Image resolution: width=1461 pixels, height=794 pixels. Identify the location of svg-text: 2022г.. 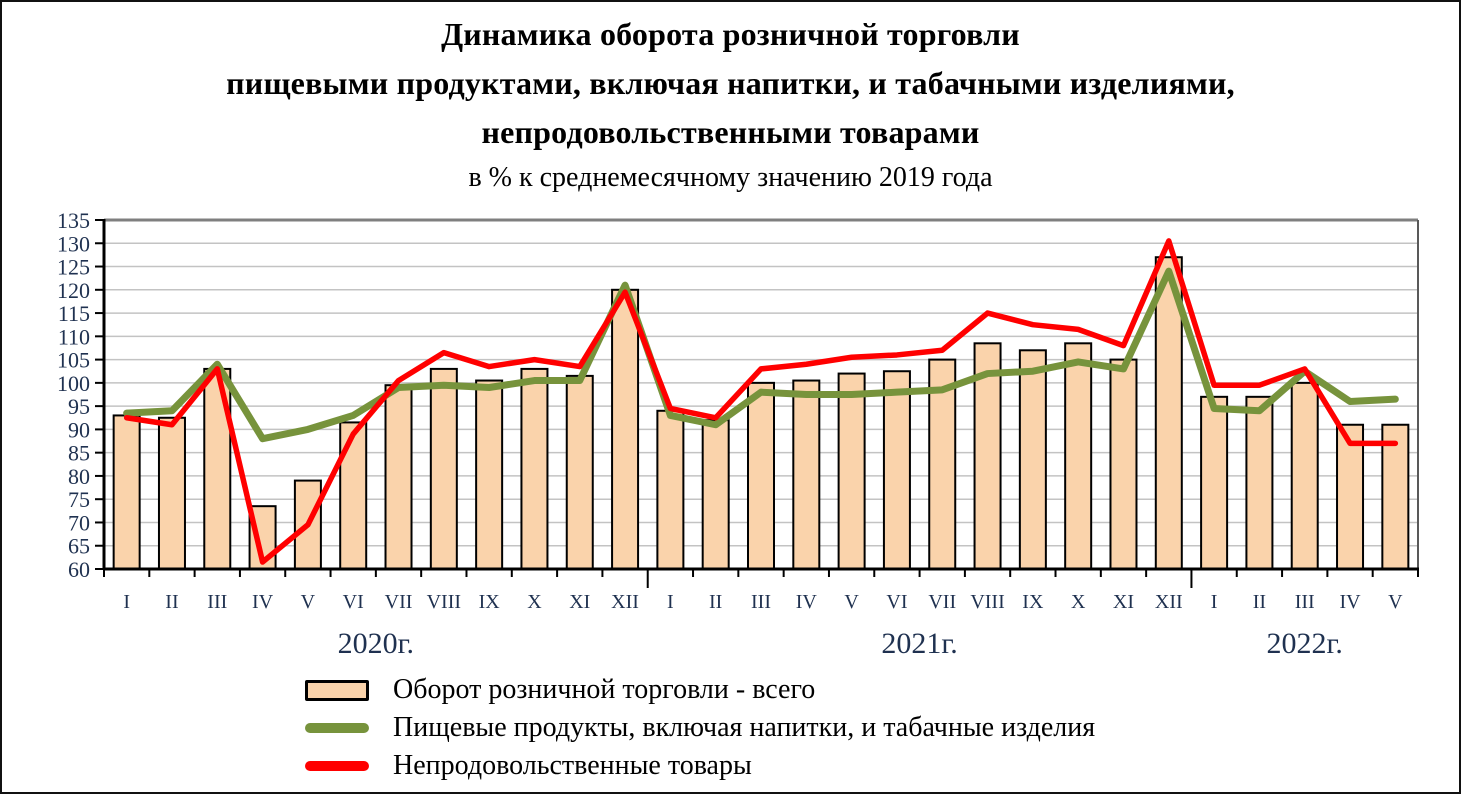
(1305, 643).